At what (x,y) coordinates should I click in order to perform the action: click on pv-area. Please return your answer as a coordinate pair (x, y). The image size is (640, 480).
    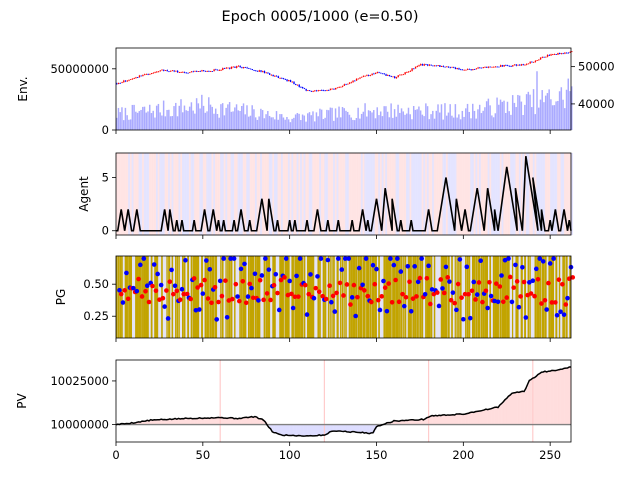
    Looking at the image, I should click on (344, 401).